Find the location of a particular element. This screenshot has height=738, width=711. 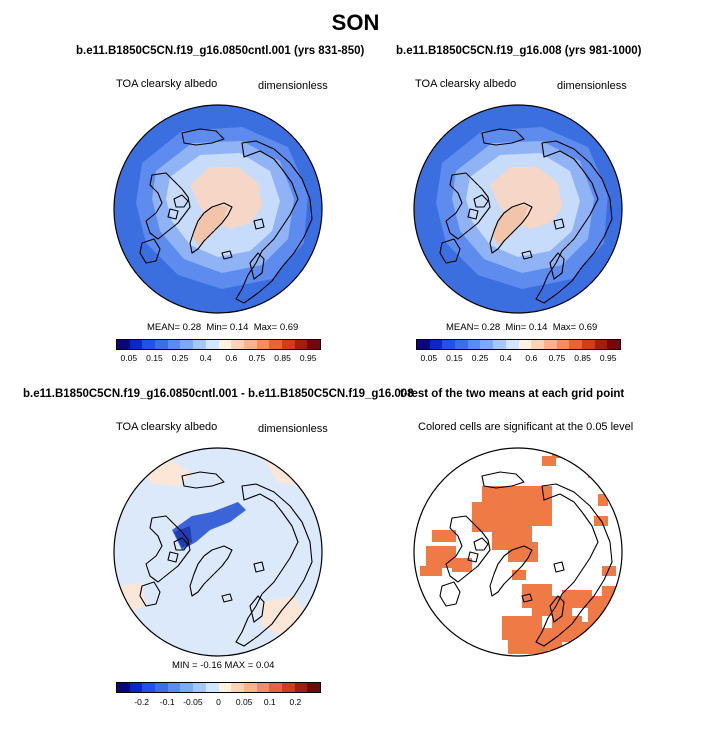

panel2-colorbar is located at coordinates (518, 344).